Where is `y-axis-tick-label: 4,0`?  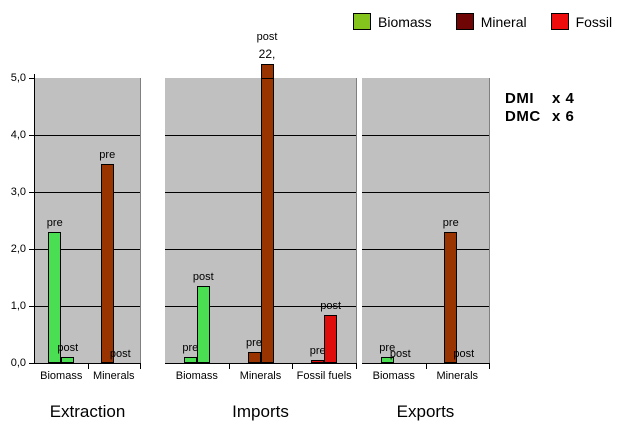 y-axis-tick-label: 4,0 is located at coordinates (18, 135).